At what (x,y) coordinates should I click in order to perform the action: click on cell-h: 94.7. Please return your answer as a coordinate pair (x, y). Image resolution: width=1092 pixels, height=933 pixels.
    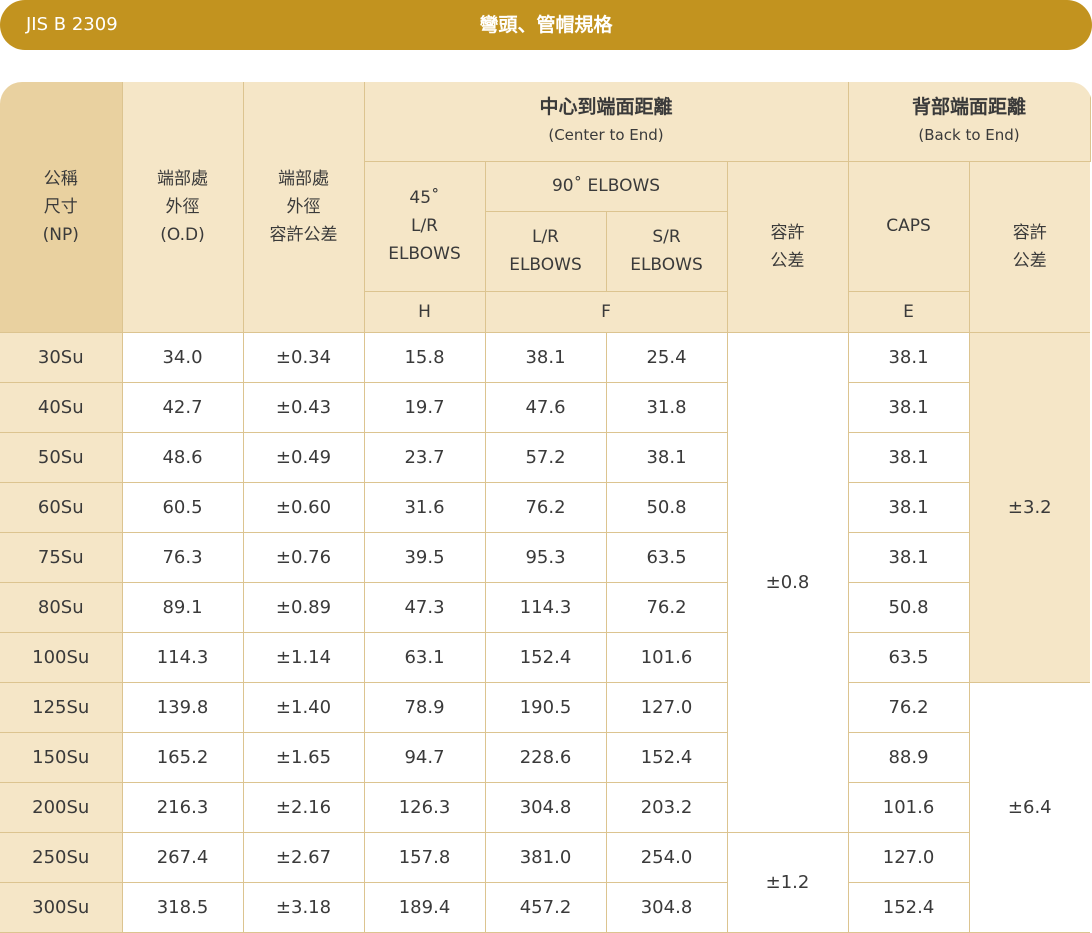
    Looking at the image, I should click on (424, 757).